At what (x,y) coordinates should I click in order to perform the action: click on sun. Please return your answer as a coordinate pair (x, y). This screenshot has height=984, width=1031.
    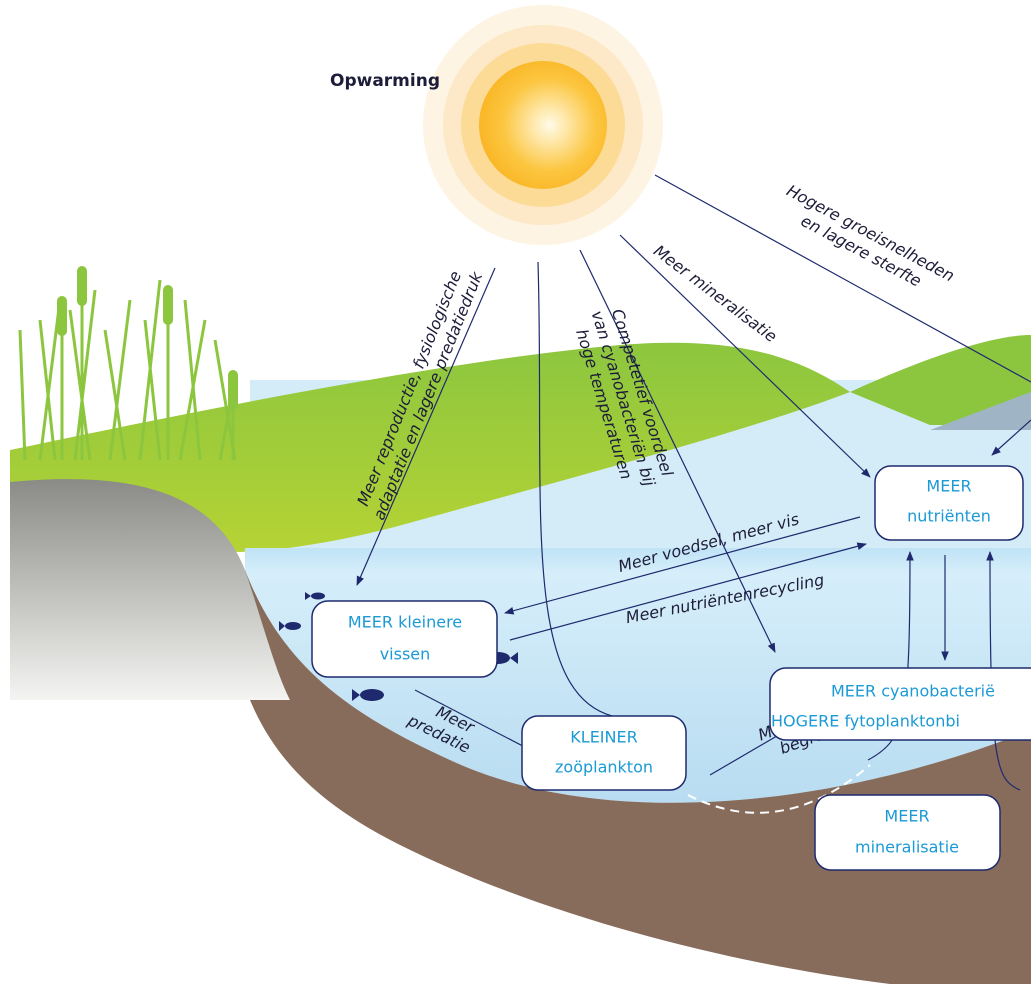
    Looking at the image, I should click on (543, 125).